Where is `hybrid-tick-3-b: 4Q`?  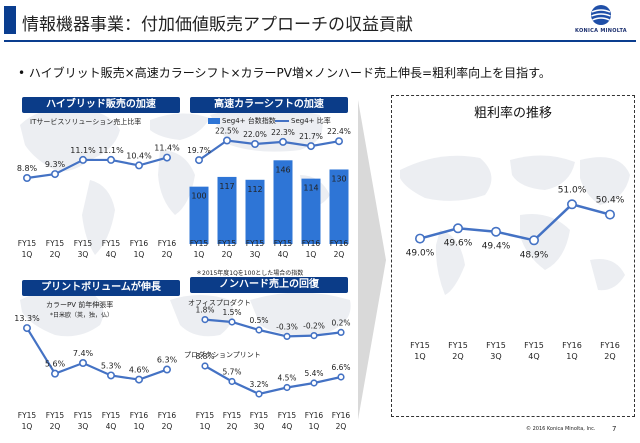
hybrid-tick-3-b: 4Q is located at coordinates (111, 254).